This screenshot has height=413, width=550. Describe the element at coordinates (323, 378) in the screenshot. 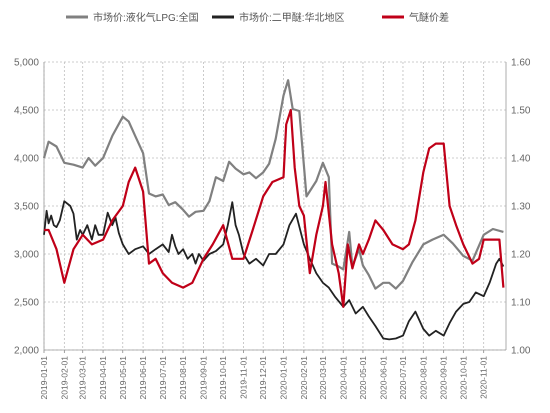

I see `x-tick-label: 2020-03-01` at that location.